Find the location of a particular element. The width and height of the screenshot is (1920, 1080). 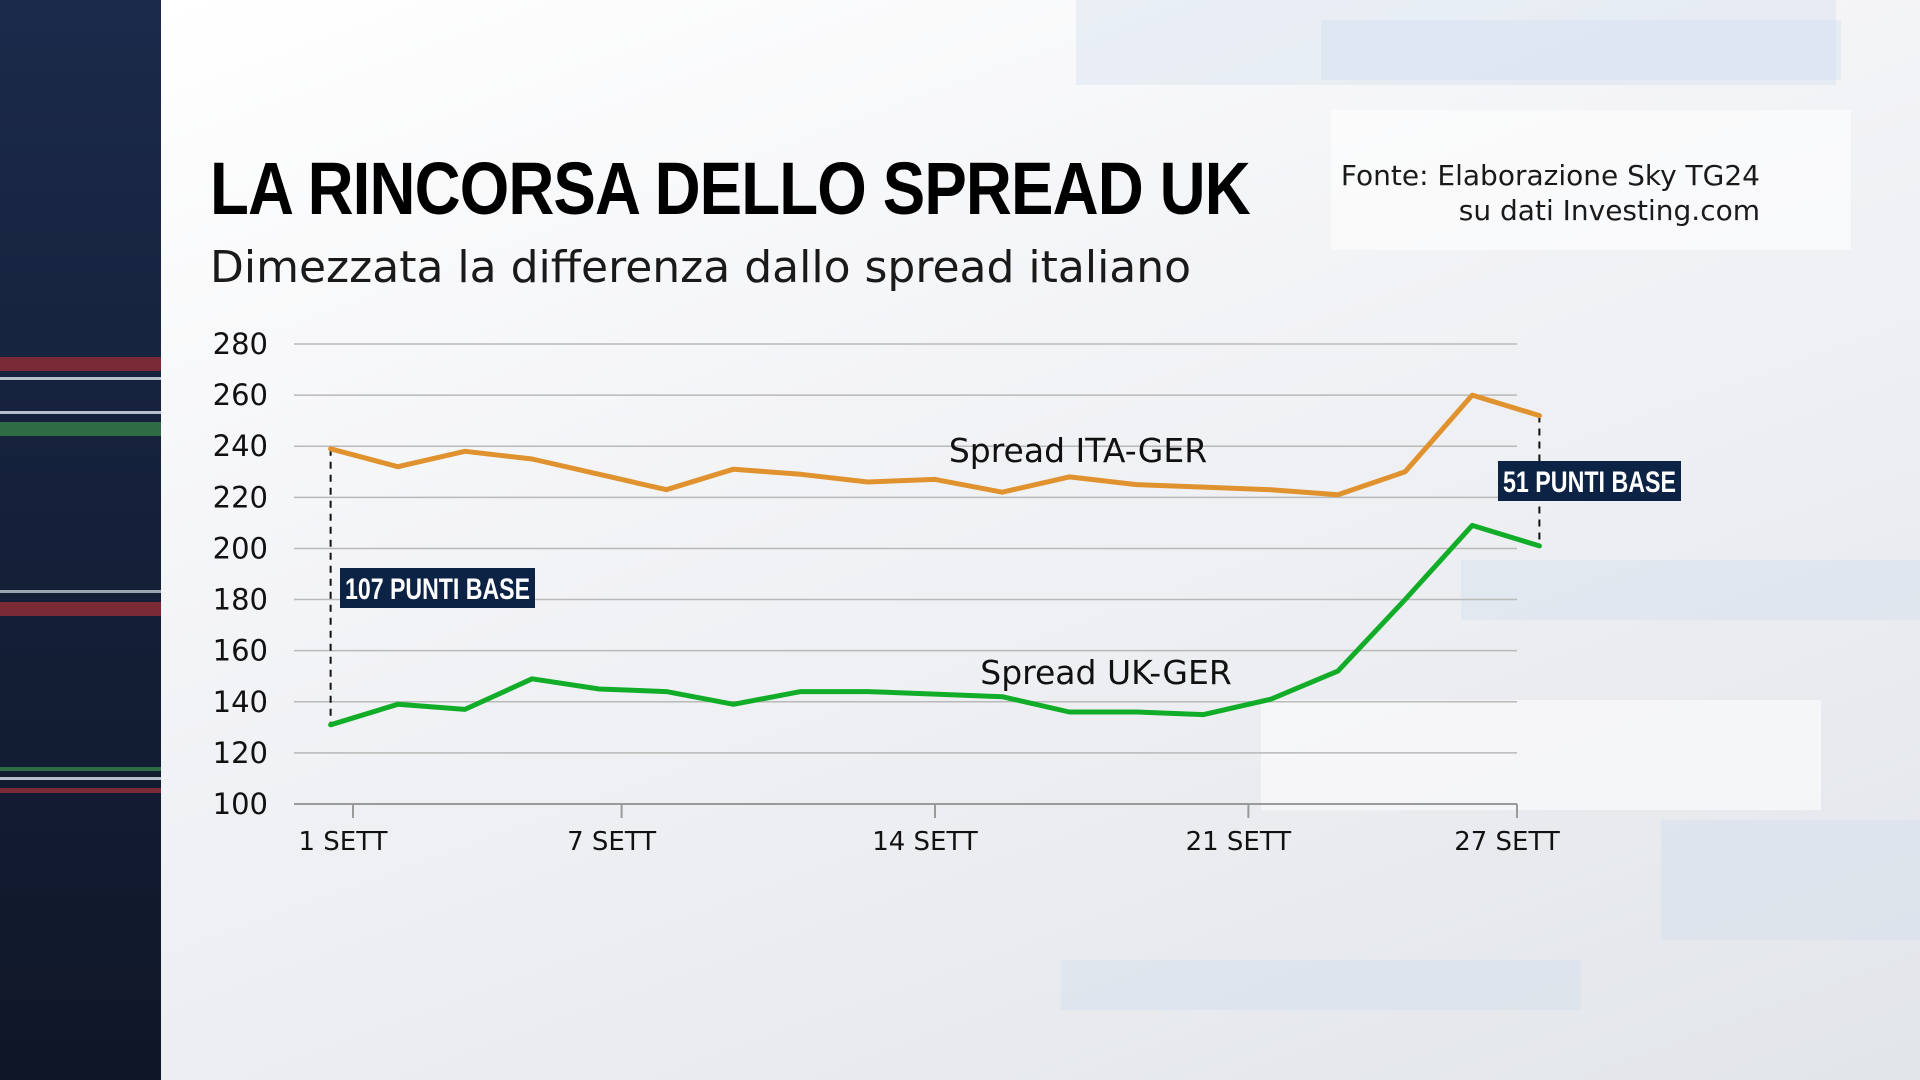

x-tick-label: 27 SETT is located at coordinates (1507, 842).